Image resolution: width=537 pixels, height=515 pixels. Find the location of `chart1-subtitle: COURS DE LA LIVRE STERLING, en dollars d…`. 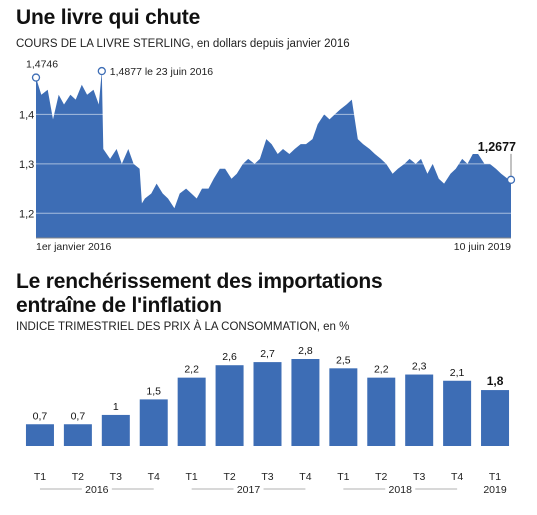

chart1-subtitle: COURS DE LA LIVRE STERLING, en dollars d… is located at coordinates (183, 44).